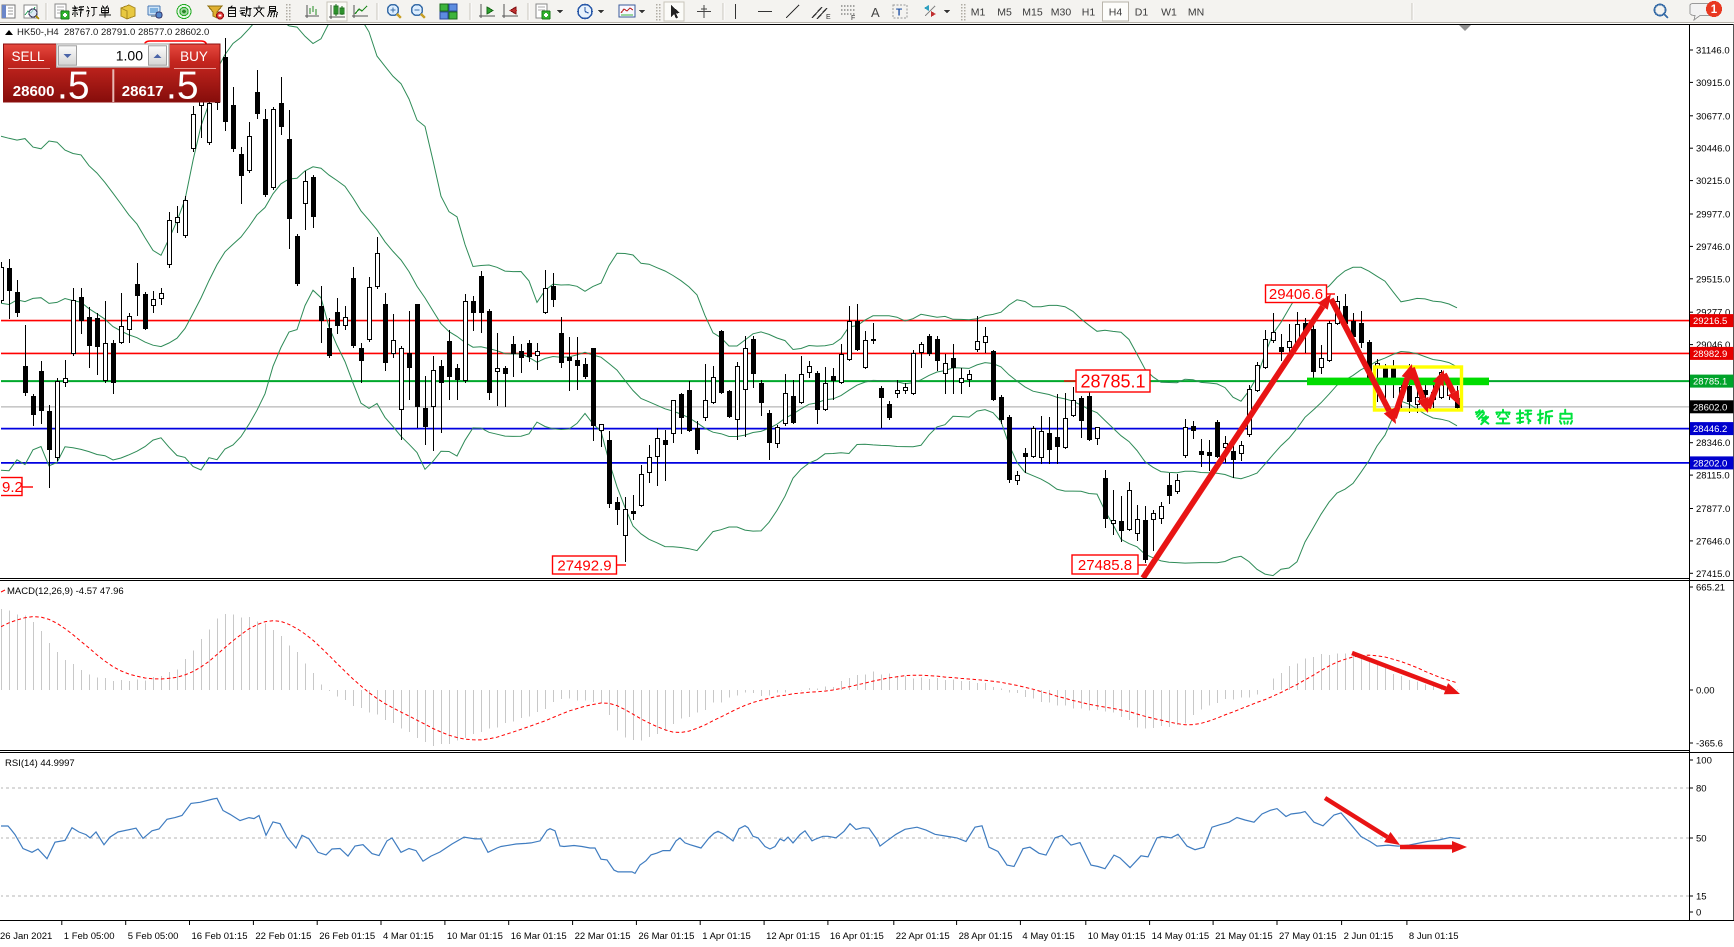 This screenshot has width=1734, height=947. What do you see at coordinates (1710, 354) in the screenshot?
I see `svg-text: 28982.9` at bounding box center [1710, 354].